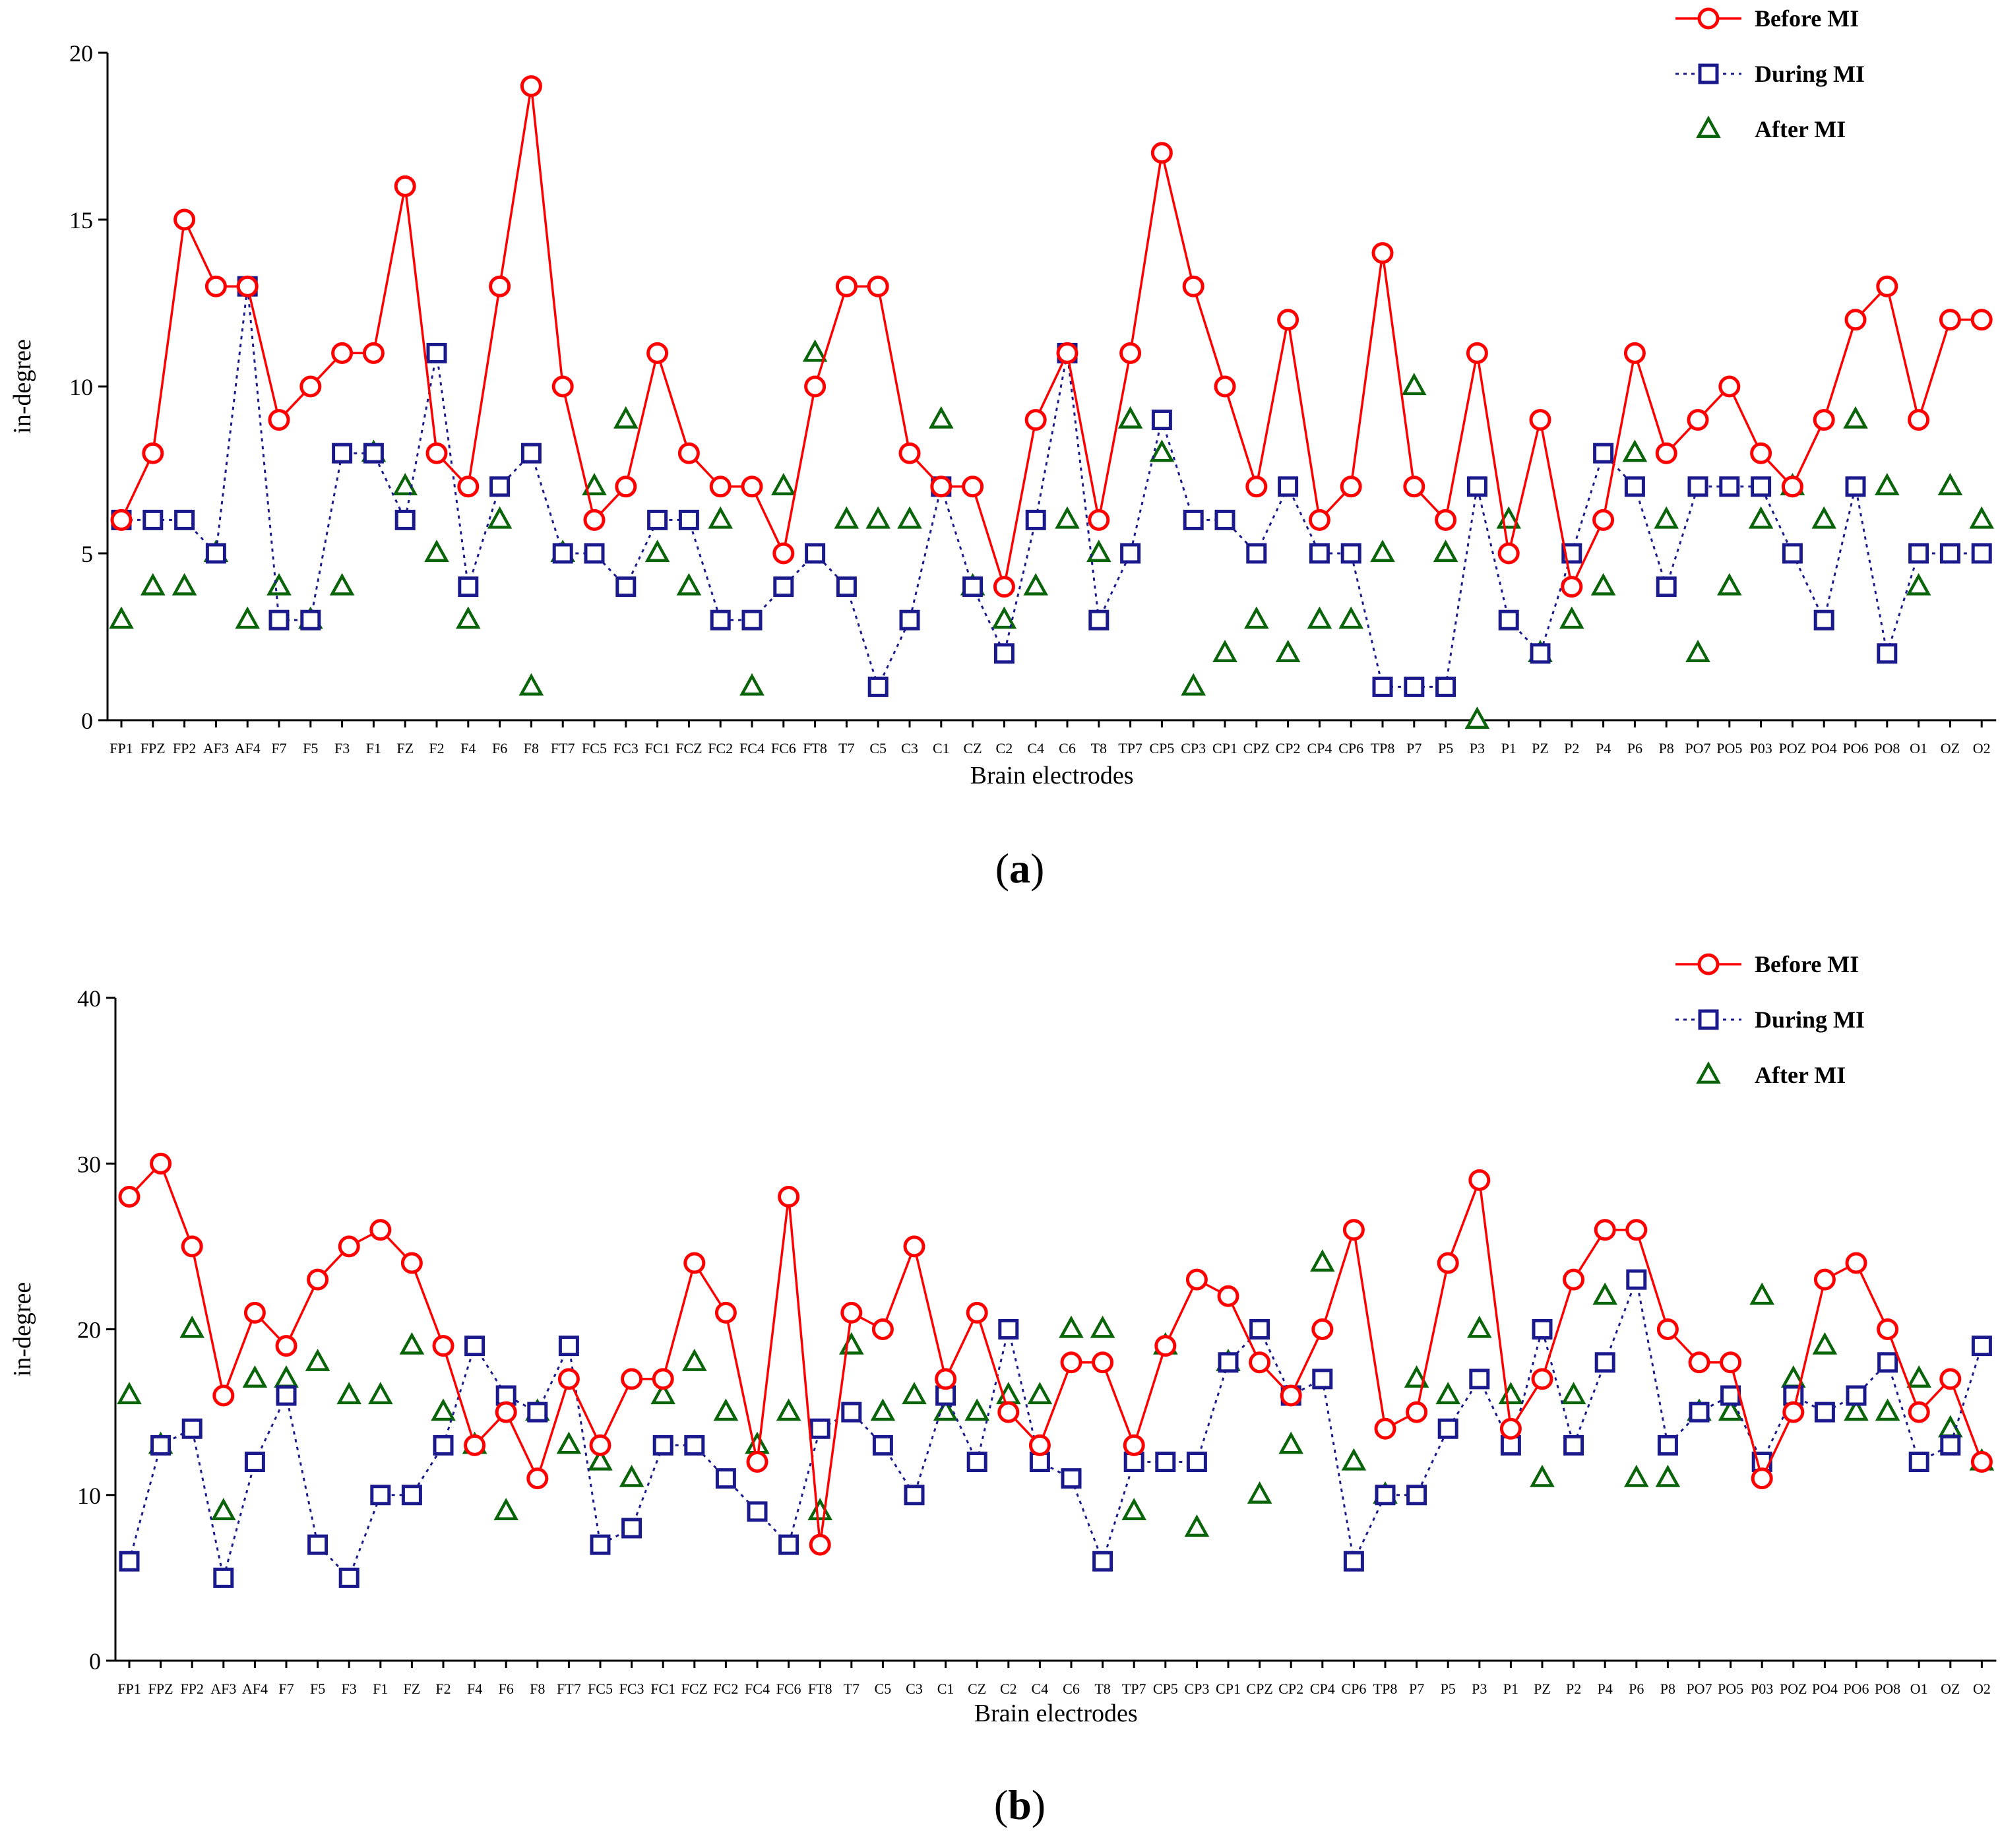 The image size is (2000, 1848). I want to click on legend-marker-after-mi, so click(1708, 127).